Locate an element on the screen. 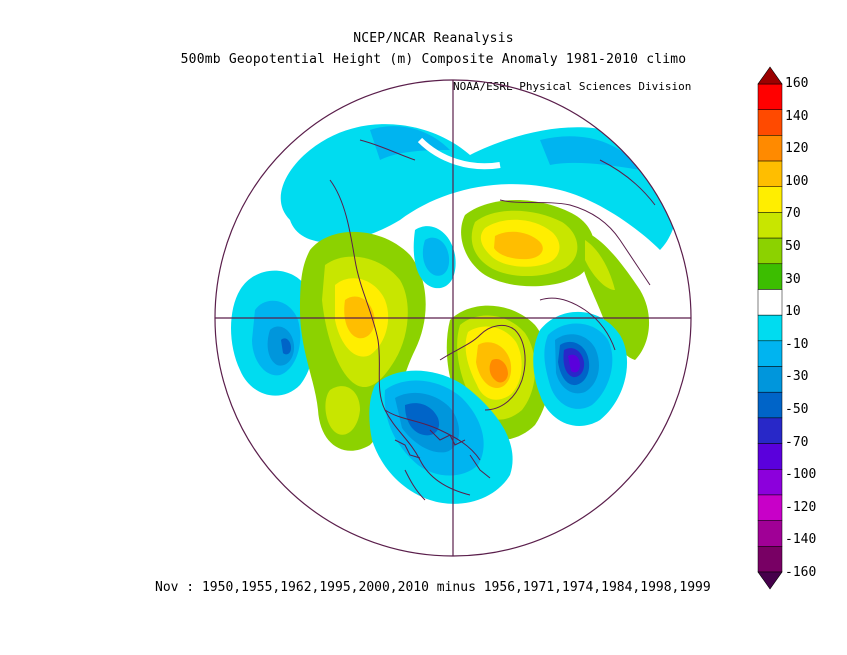  colorbar-tick-label: -50 is located at coordinates (797, 409).